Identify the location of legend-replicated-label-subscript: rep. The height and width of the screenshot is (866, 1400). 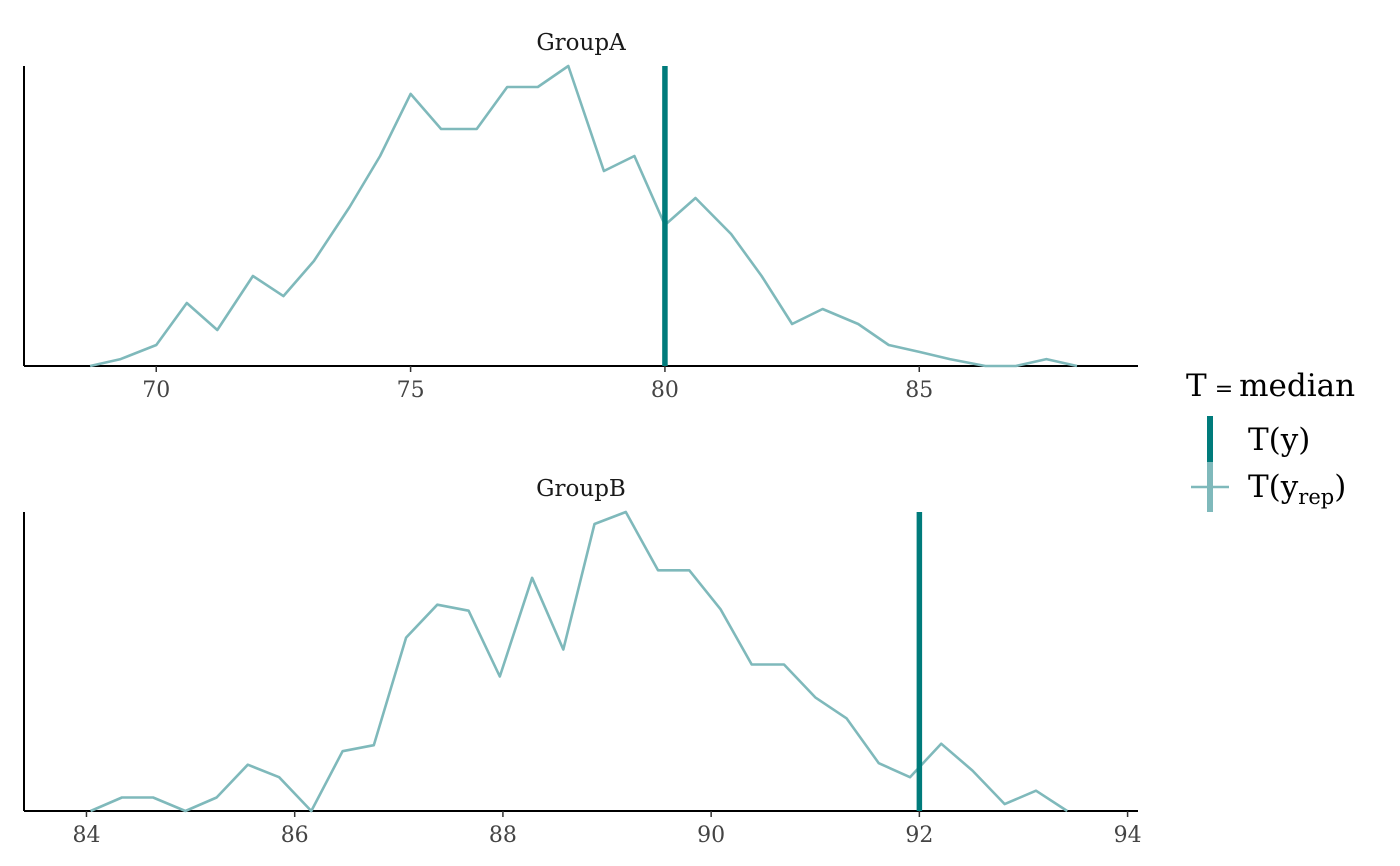
(1316, 497).